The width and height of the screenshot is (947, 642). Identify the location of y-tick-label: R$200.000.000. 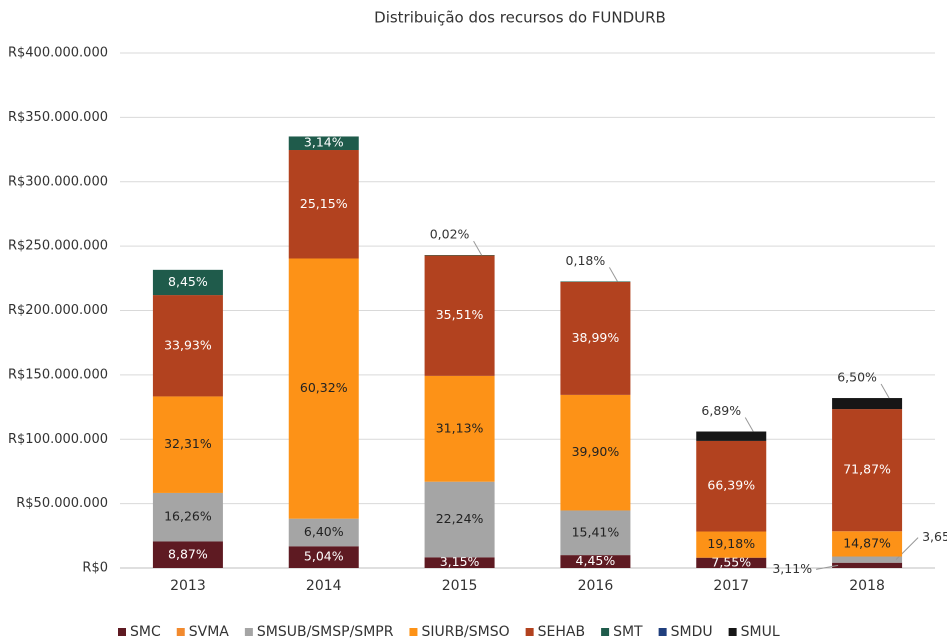
(58, 310).